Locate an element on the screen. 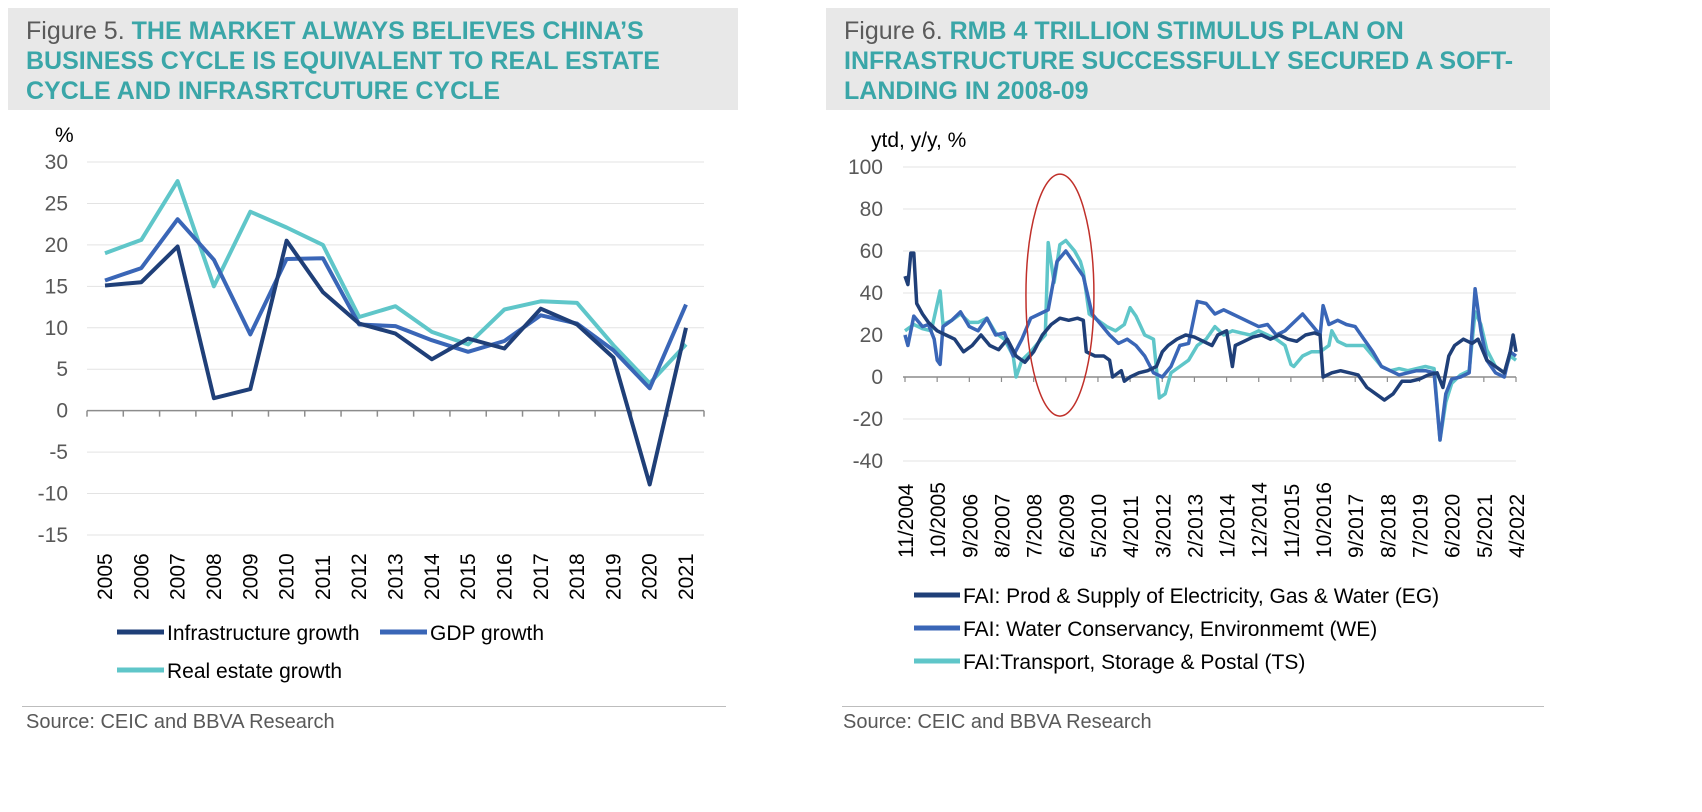 The width and height of the screenshot is (1702, 812). x-tick-label: 10/2005 is located at coordinates (938, 520).